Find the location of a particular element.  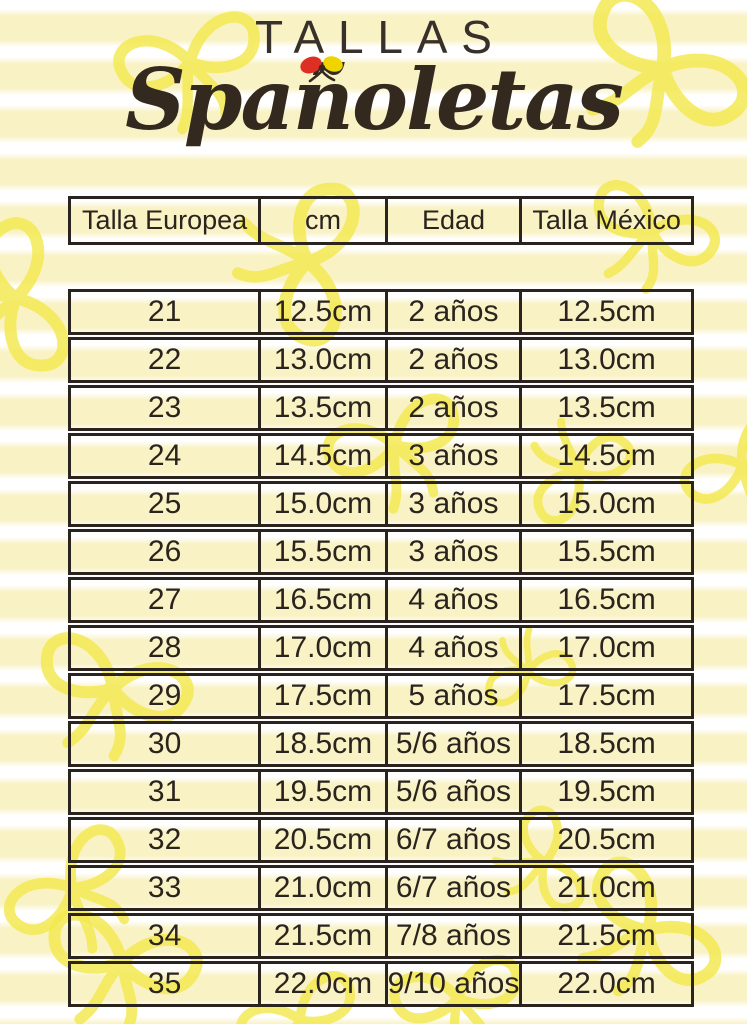

cell-talla-europea: 22 is located at coordinates (164, 359).